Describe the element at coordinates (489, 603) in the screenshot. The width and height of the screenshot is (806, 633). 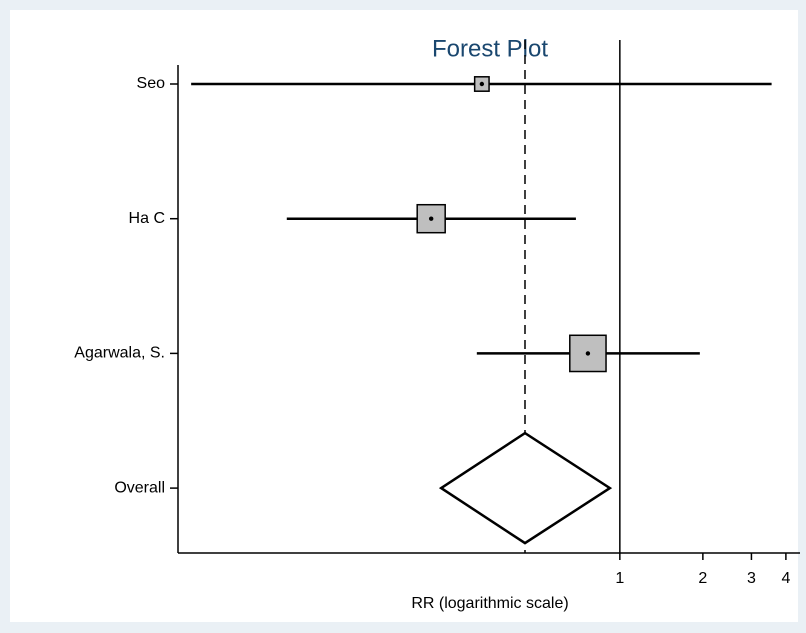
I see `x-axis-label: RR (logarithmic scale)` at that location.